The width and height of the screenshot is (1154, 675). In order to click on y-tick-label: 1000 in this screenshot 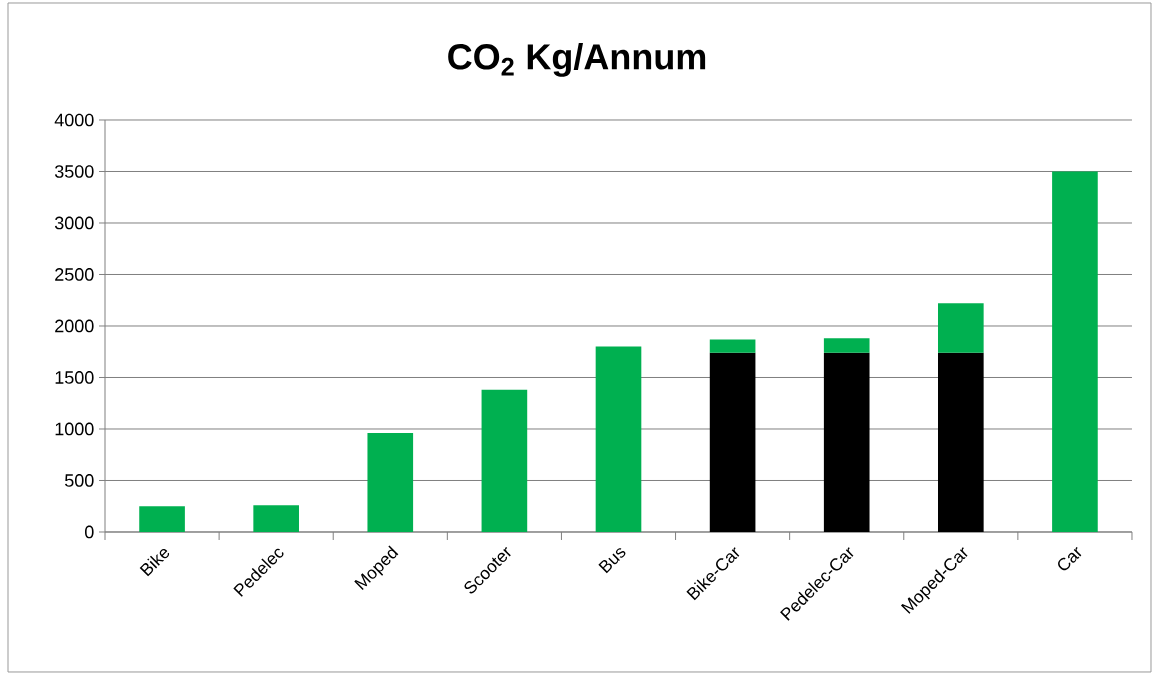, I will do `click(74, 429)`.